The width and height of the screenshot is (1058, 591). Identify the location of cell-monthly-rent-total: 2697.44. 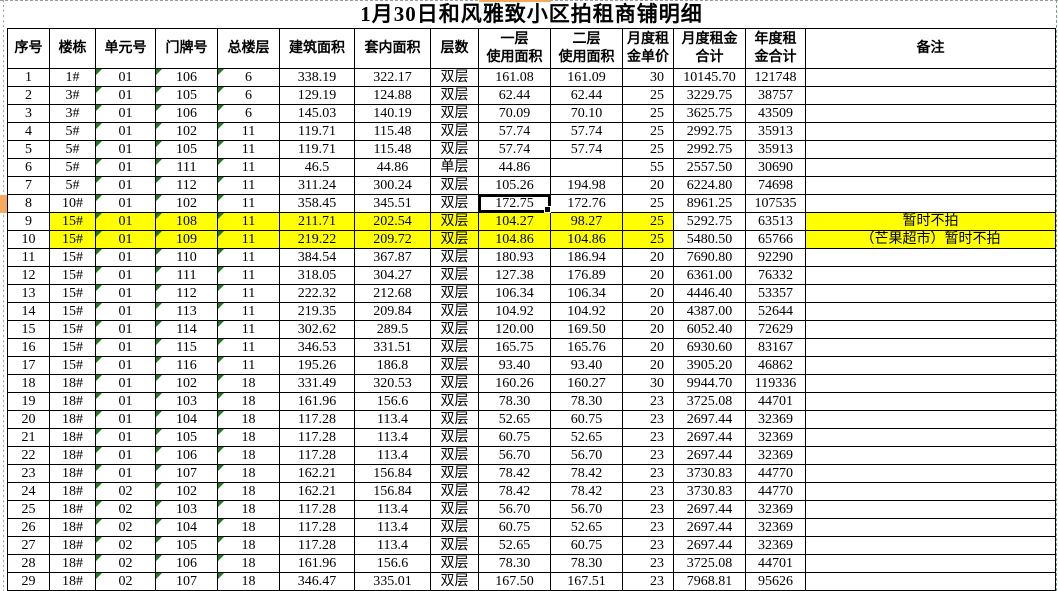
(709, 419).